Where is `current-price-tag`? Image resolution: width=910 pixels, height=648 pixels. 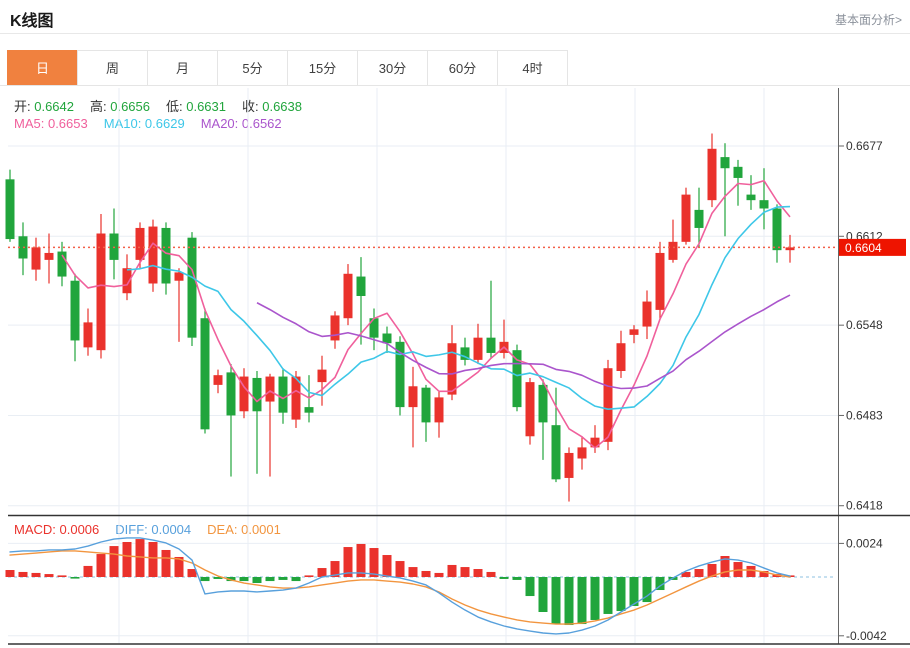 current-price-tag is located at coordinates (872, 247).